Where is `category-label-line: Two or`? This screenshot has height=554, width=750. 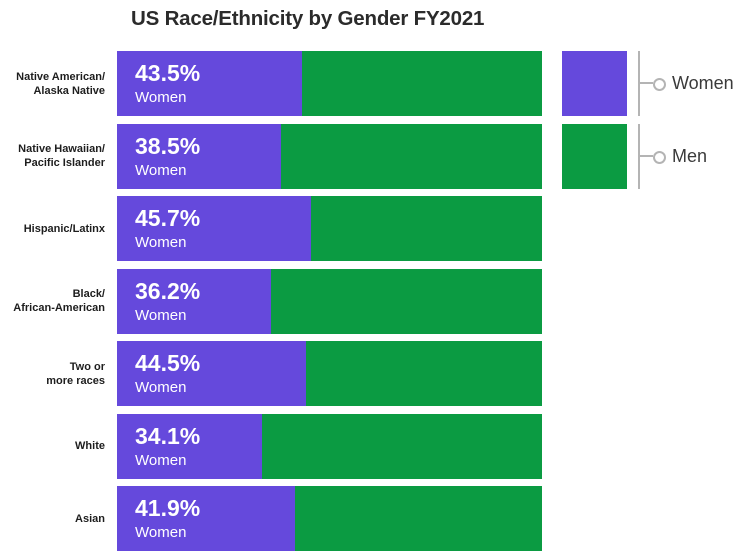 category-label-line: Two or is located at coordinates (87, 366).